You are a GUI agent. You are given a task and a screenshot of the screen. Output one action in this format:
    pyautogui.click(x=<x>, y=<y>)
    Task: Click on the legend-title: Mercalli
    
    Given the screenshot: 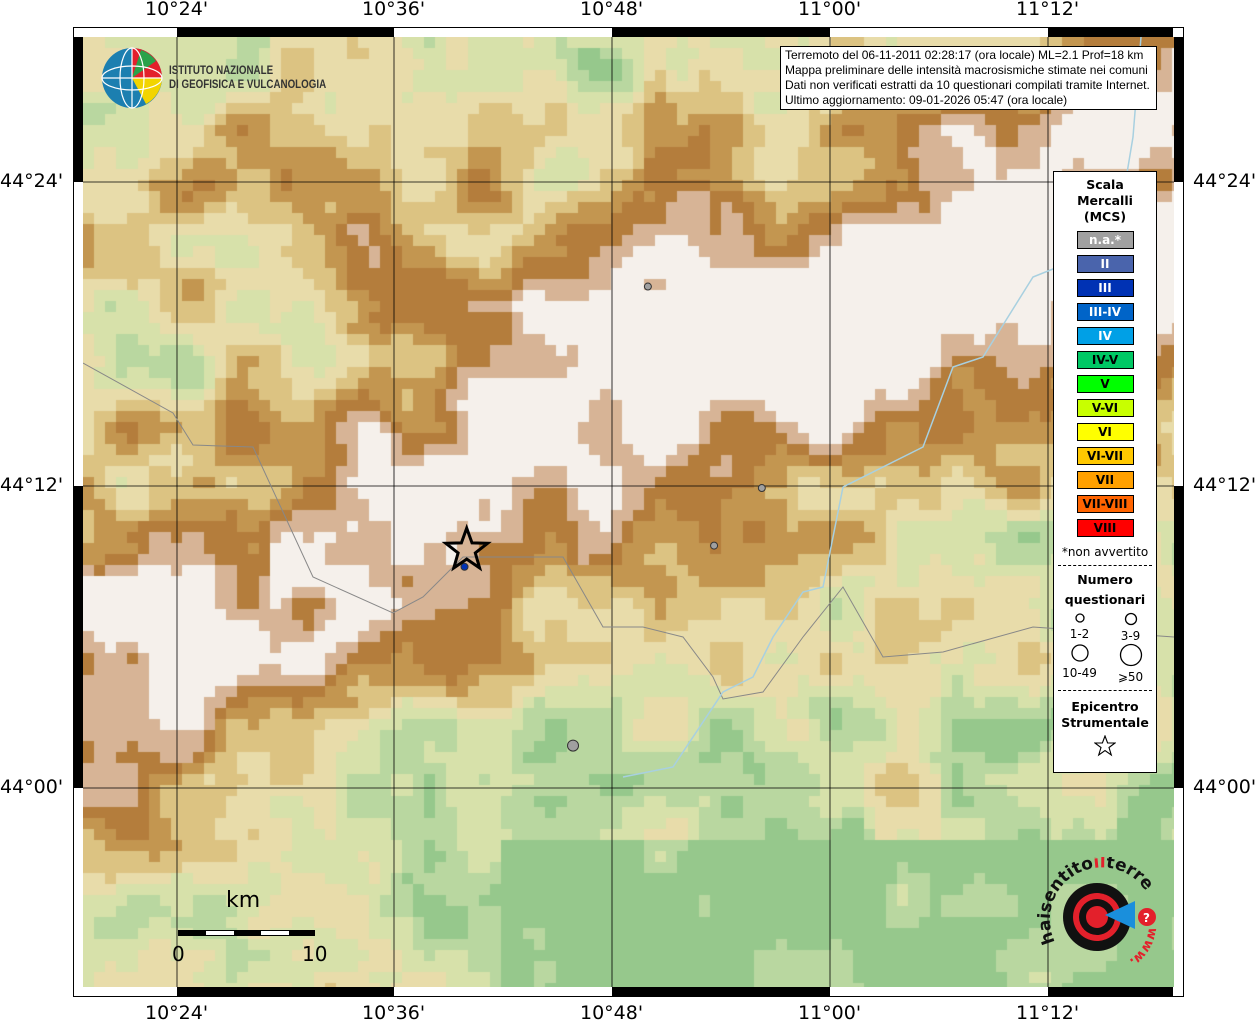 What is the action you would take?
    pyautogui.click(x=1105, y=200)
    